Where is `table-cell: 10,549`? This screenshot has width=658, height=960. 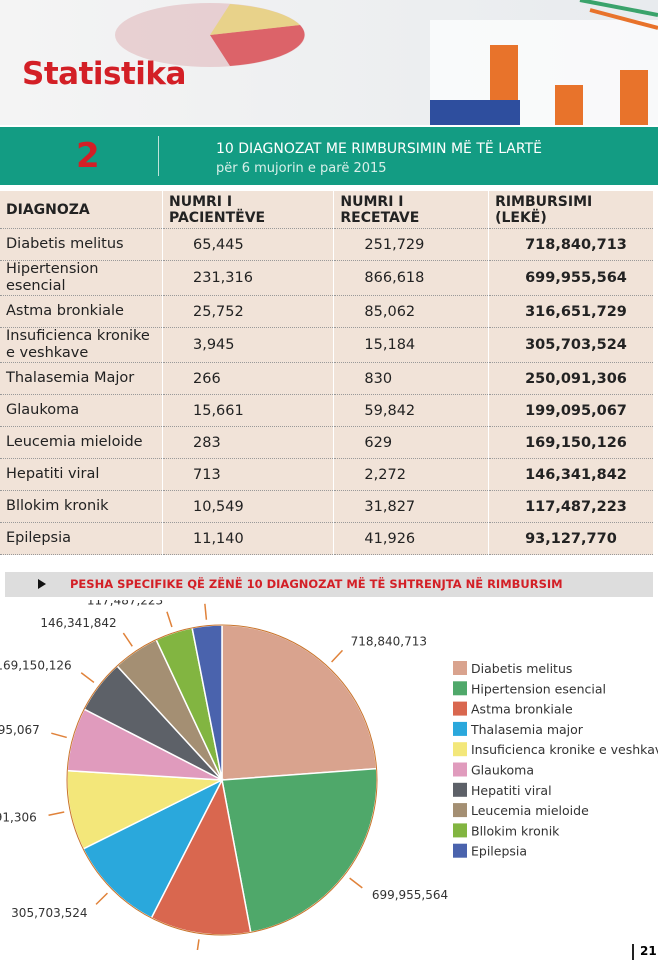
table-cell: 10,549 is located at coordinates (247, 506).